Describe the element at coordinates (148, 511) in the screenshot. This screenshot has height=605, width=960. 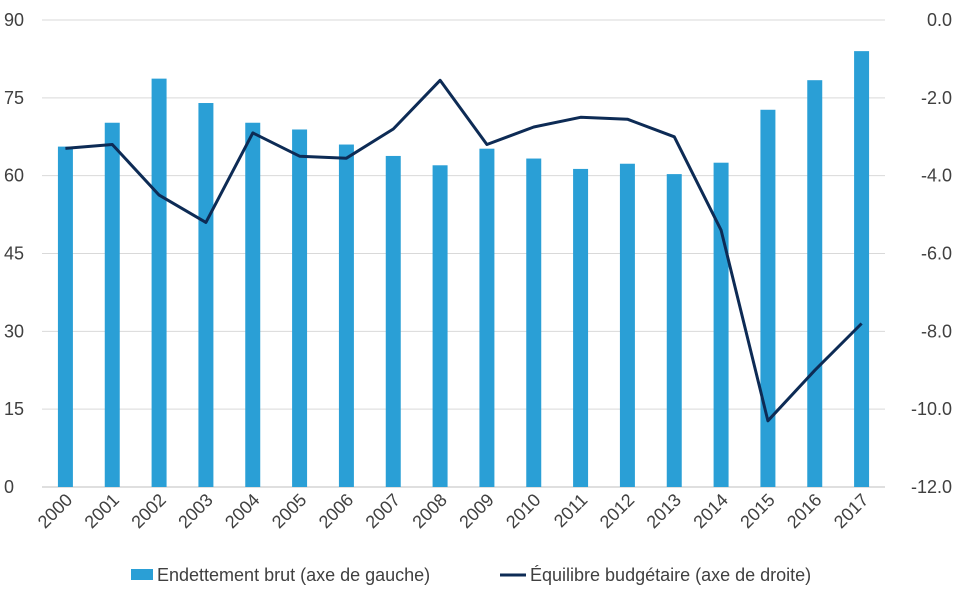
I see `x-tick-label: 2002` at that location.